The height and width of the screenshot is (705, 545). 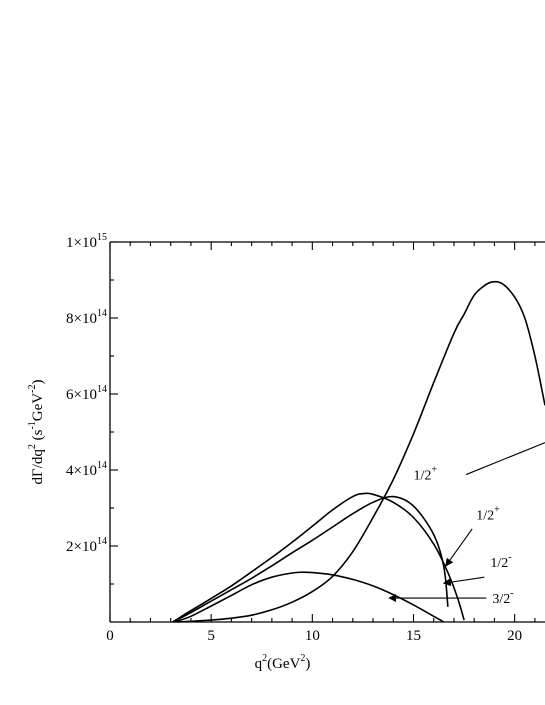 What do you see at coordinates (459, 547) in the screenshot?
I see `ann-2-arrow` at bounding box center [459, 547].